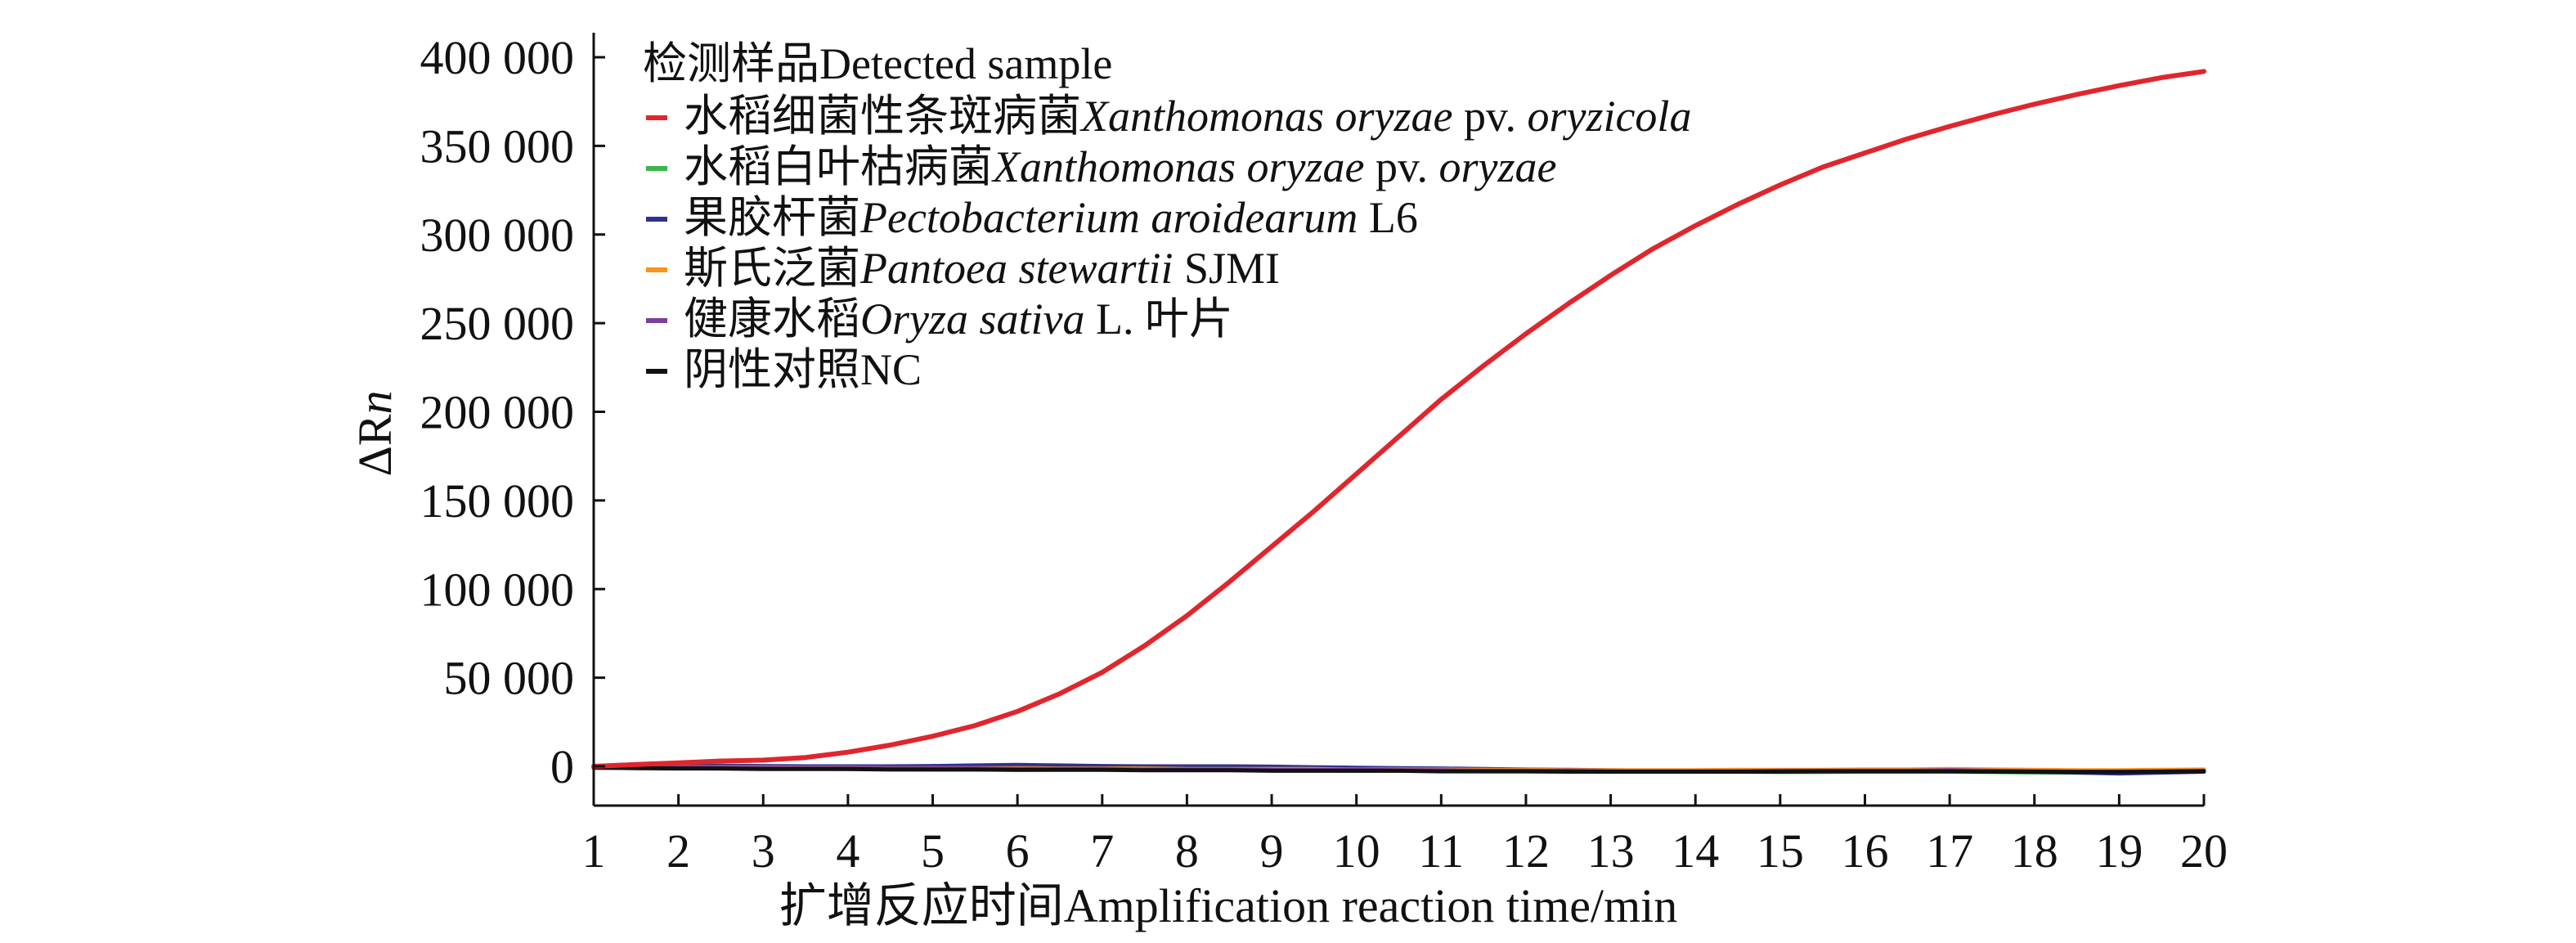 This screenshot has width=2576, height=943. What do you see at coordinates (1016, 268) in the screenshot?
I see `legend-entry-label-part: Pantoea stewartii` at bounding box center [1016, 268].